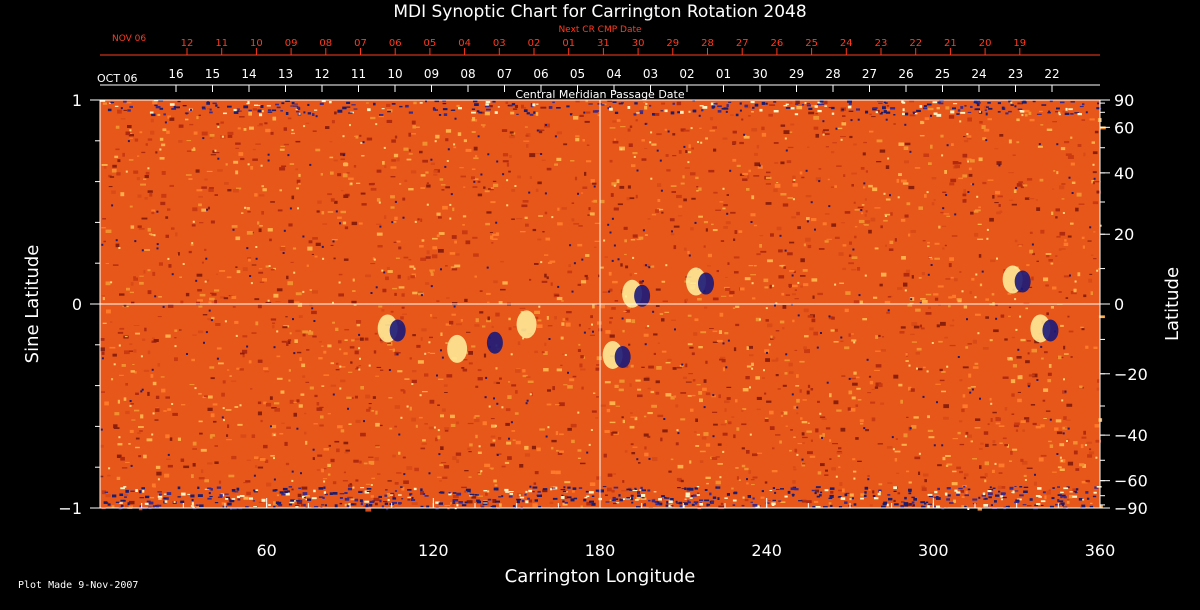  Describe the element at coordinates (915, 43) in the screenshot. I see `next-cr-date: 22` at that location.